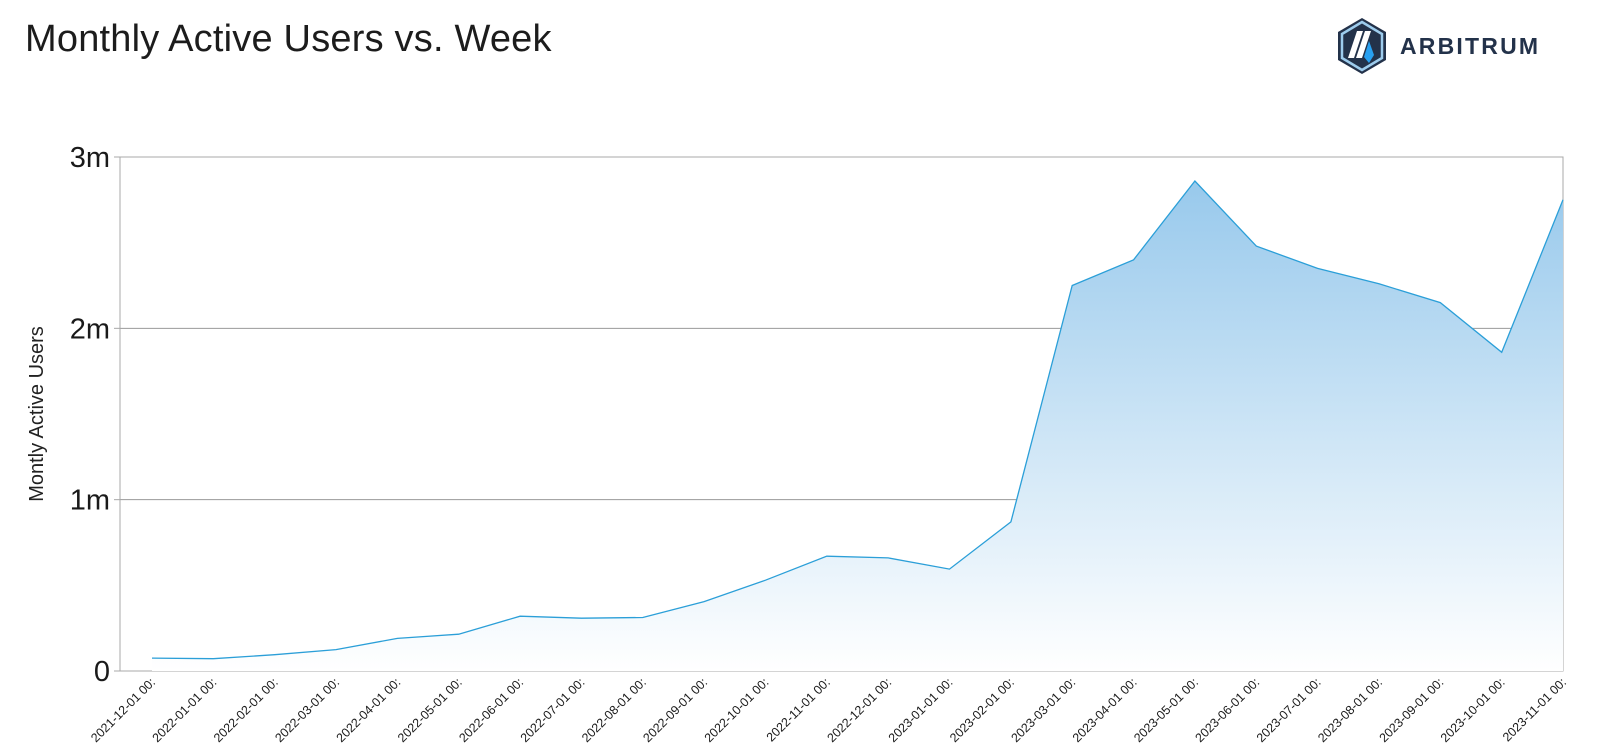 This screenshot has width=1600, height=754. What do you see at coordinates (246, 710) in the screenshot?
I see `x-tick-label: 2022-02-01 00:` at bounding box center [246, 710].